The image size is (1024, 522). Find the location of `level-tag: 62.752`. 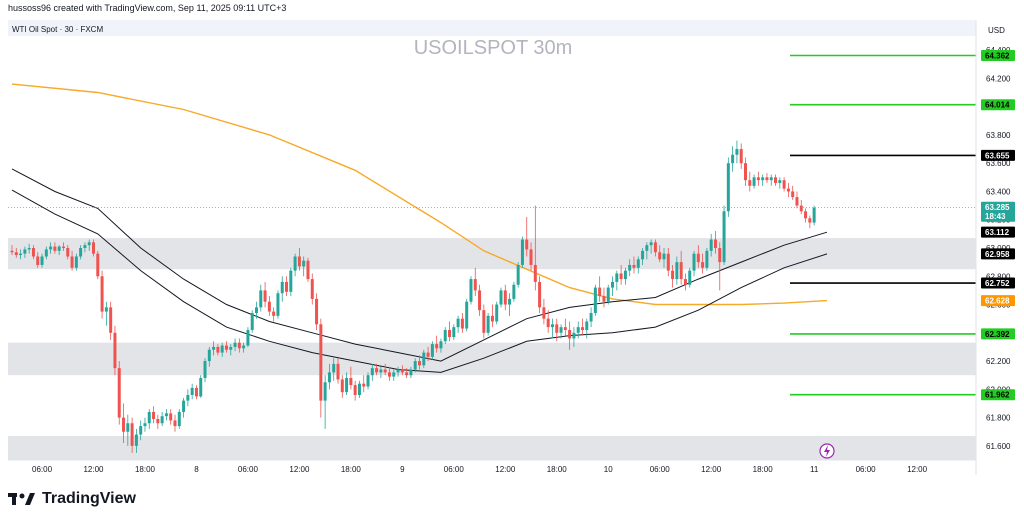

level-tag: 62.752 is located at coordinates (998, 283).